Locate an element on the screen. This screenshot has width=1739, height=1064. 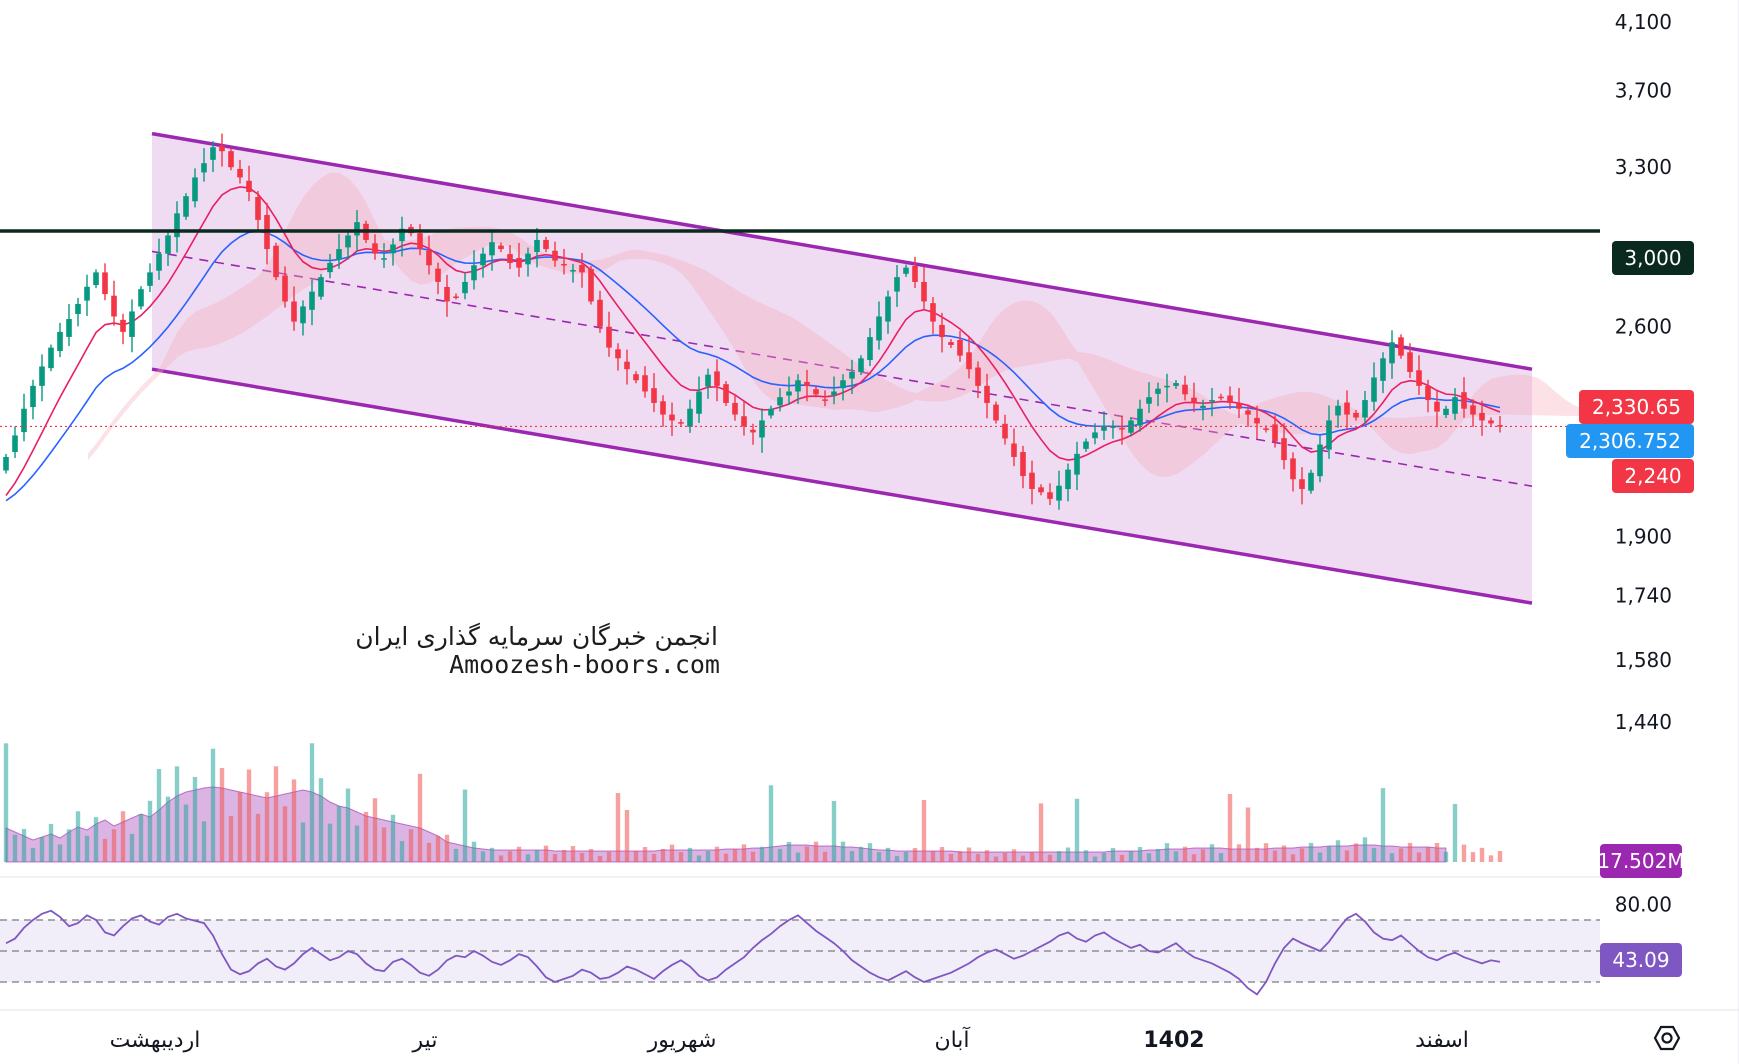
price-tag-label: 2,330.65 is located at coordinates (1636, 407).